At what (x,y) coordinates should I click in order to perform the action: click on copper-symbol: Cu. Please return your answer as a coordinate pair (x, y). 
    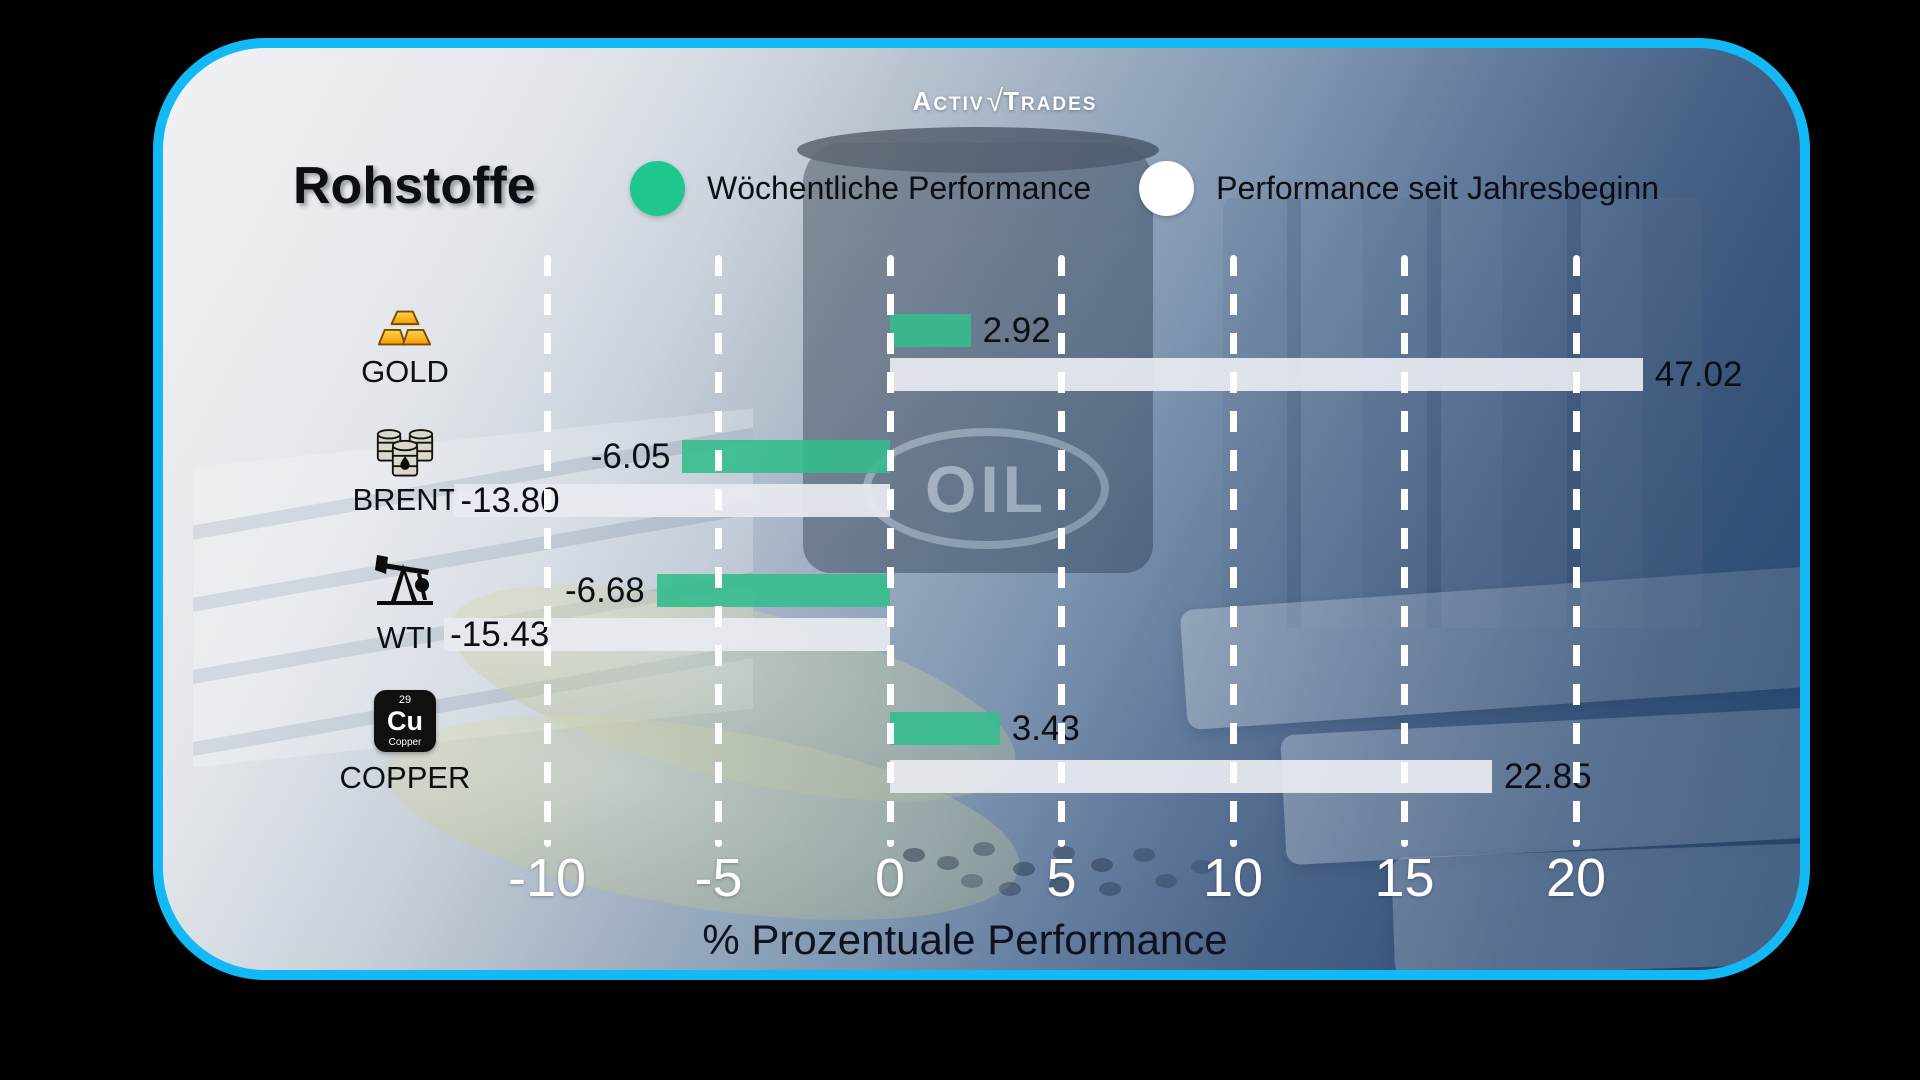
    Looking at the image, I should click on (405, 720).